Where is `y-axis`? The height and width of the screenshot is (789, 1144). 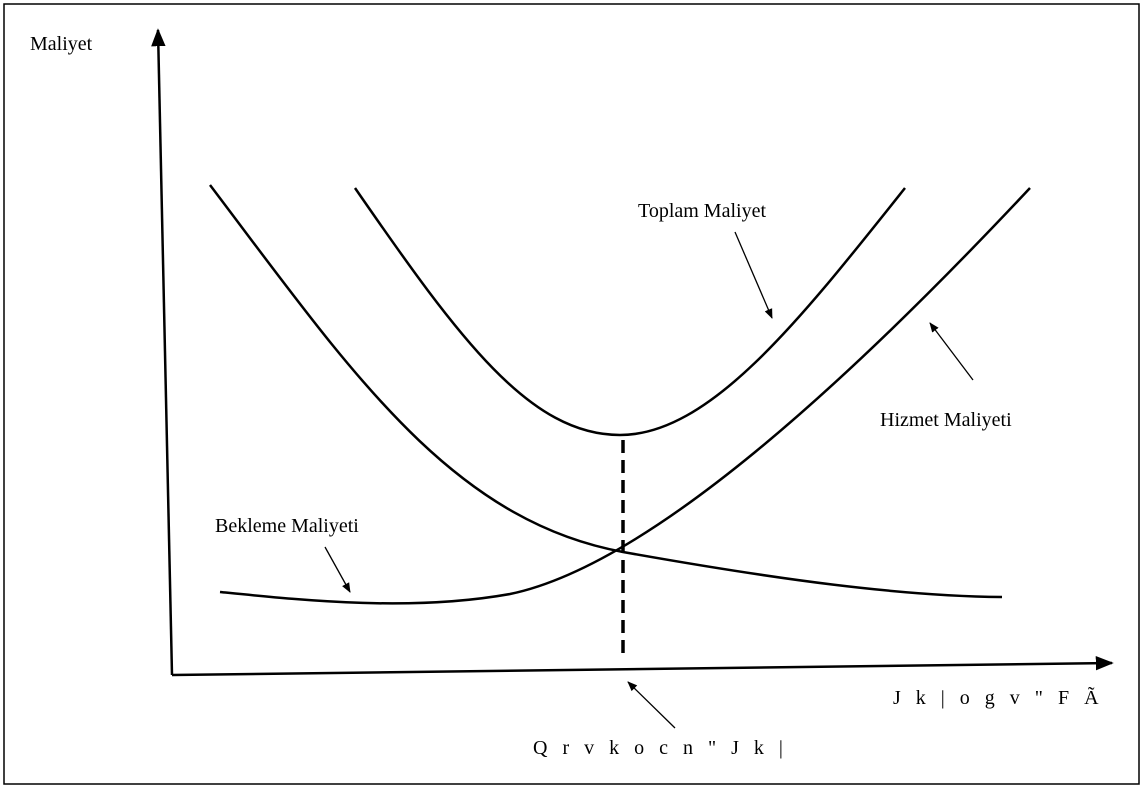
y-axis is located at coordinates (162, 352).